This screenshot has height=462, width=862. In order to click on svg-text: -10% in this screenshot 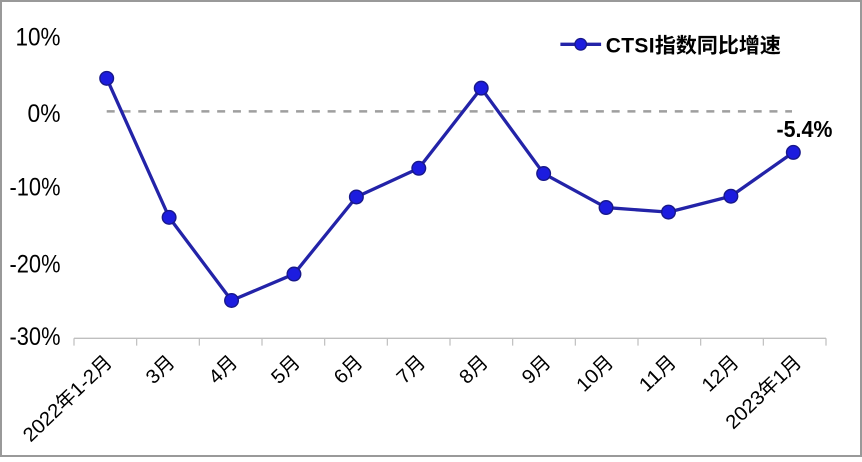, I will do `click(35, 188)`.